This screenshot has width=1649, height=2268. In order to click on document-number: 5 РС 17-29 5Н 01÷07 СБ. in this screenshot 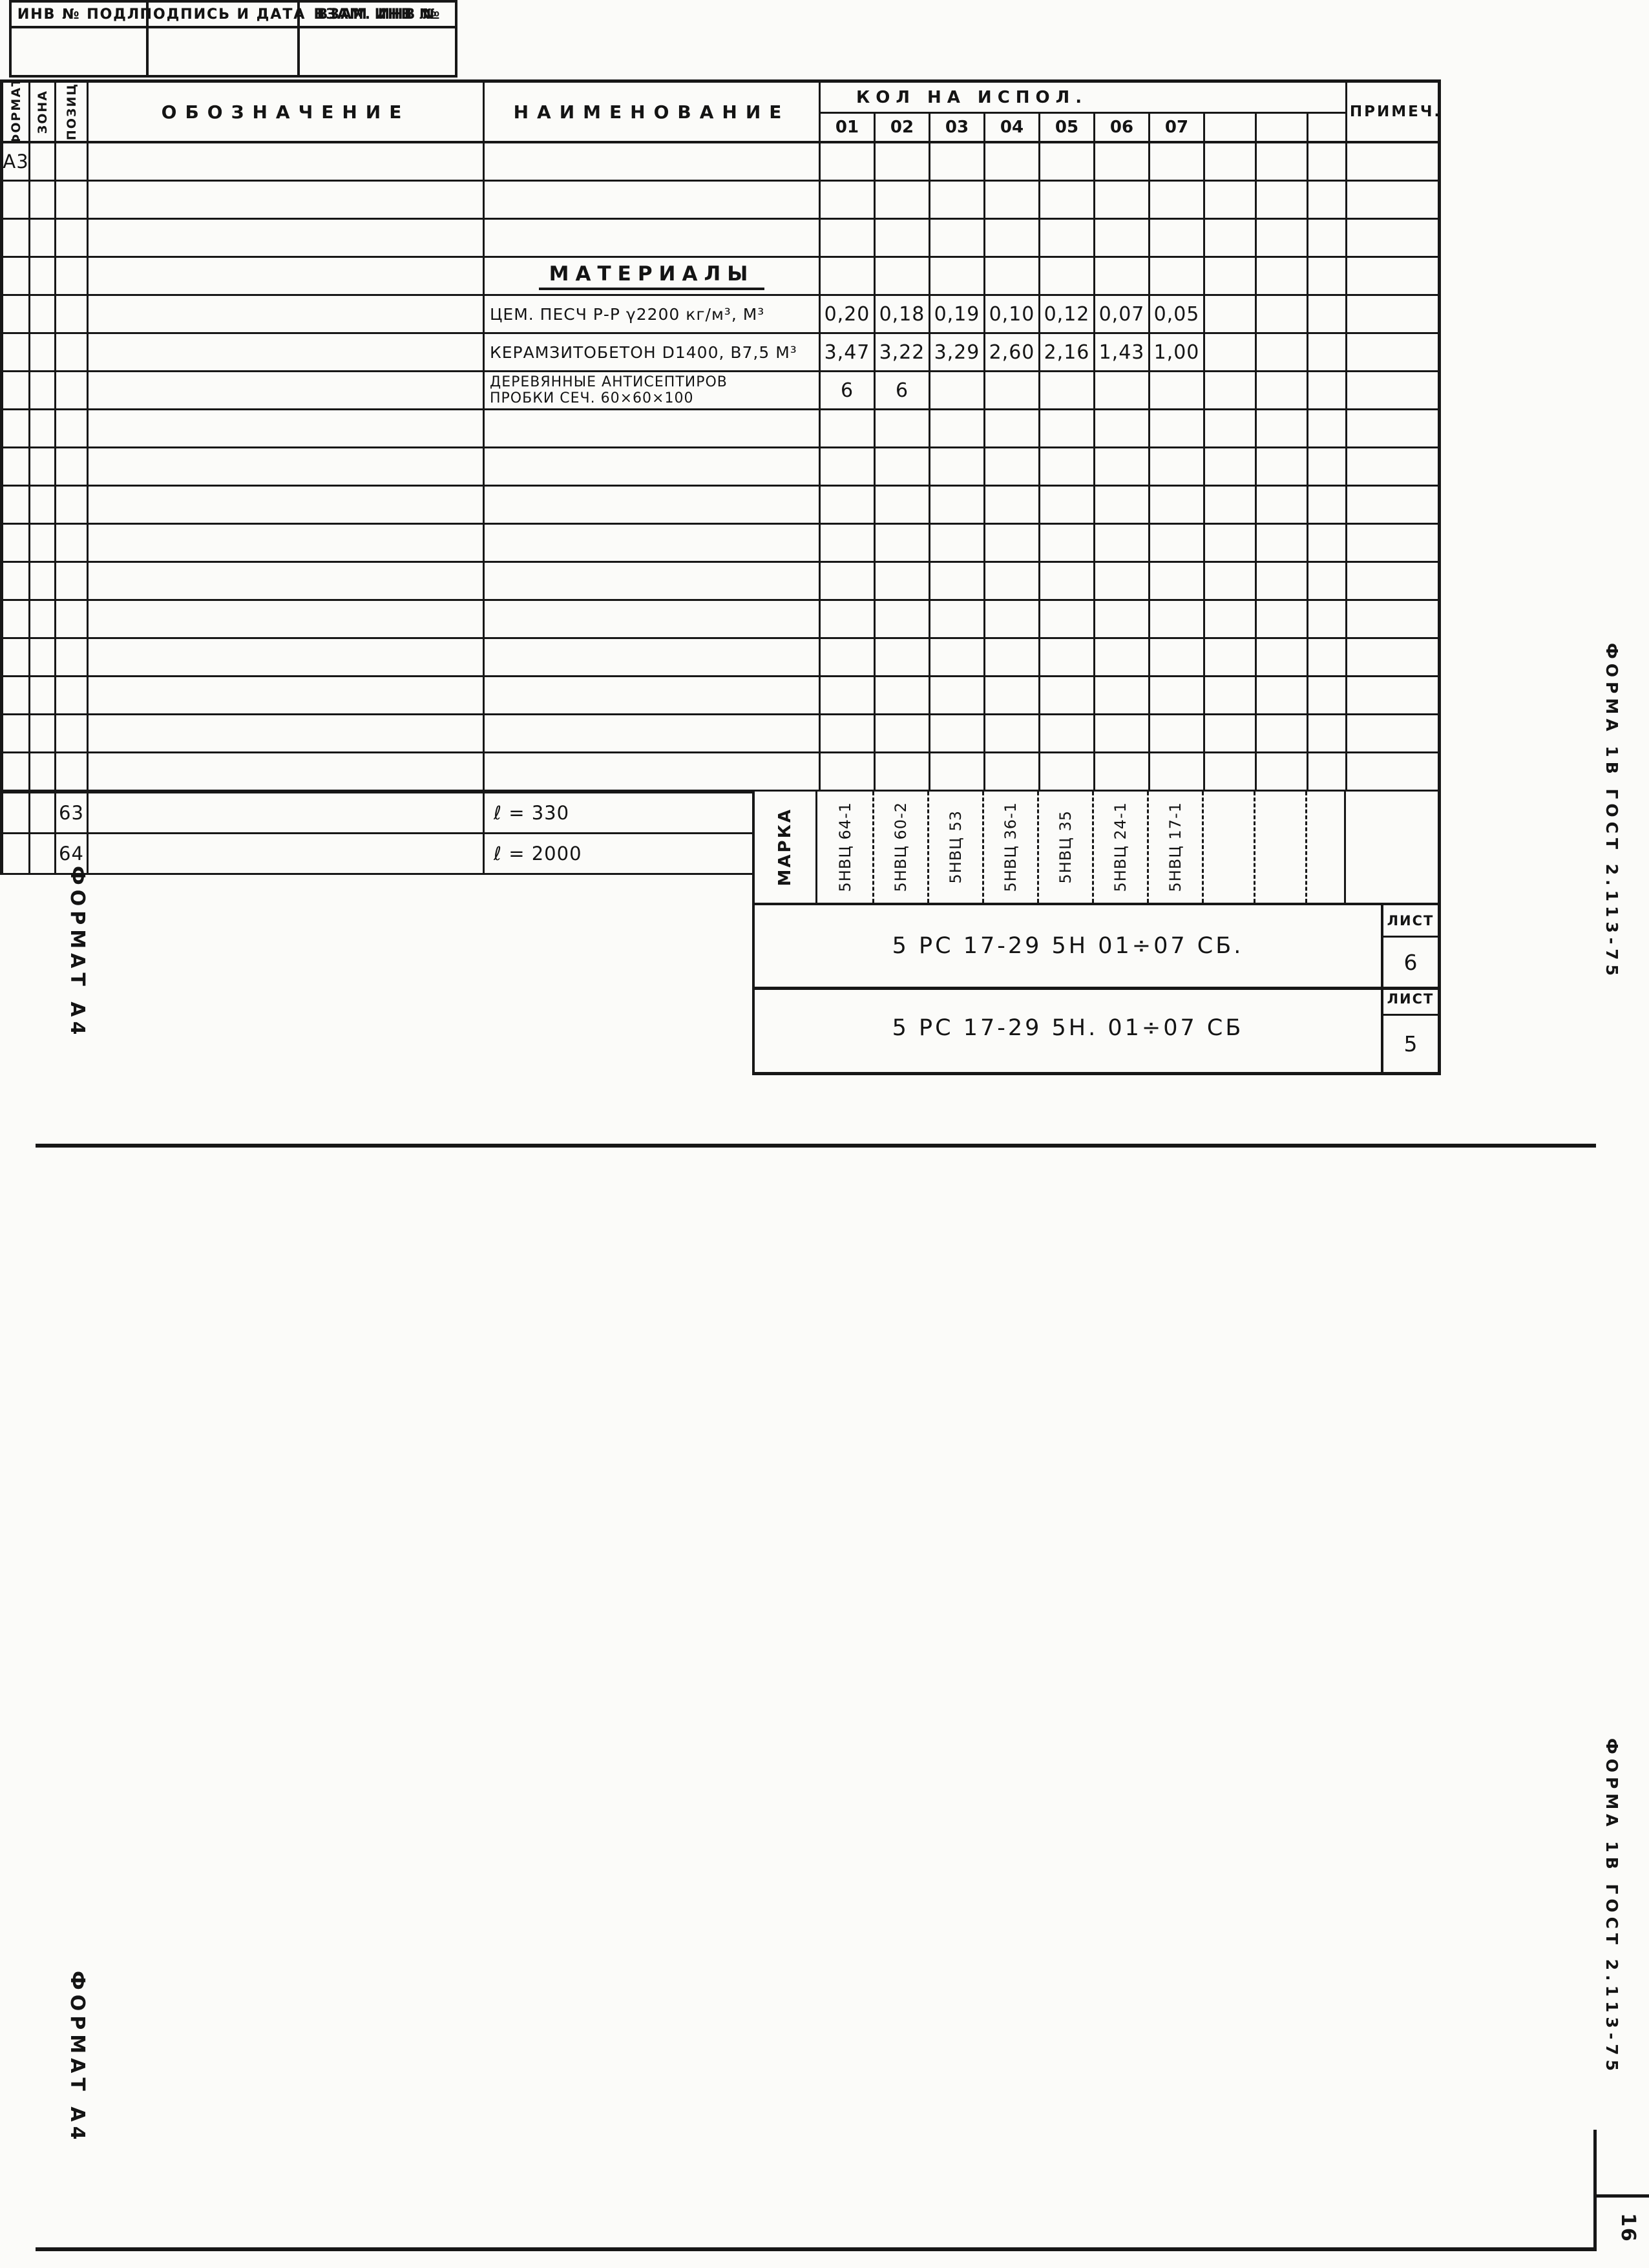, I will do `click(1069, 946)`.